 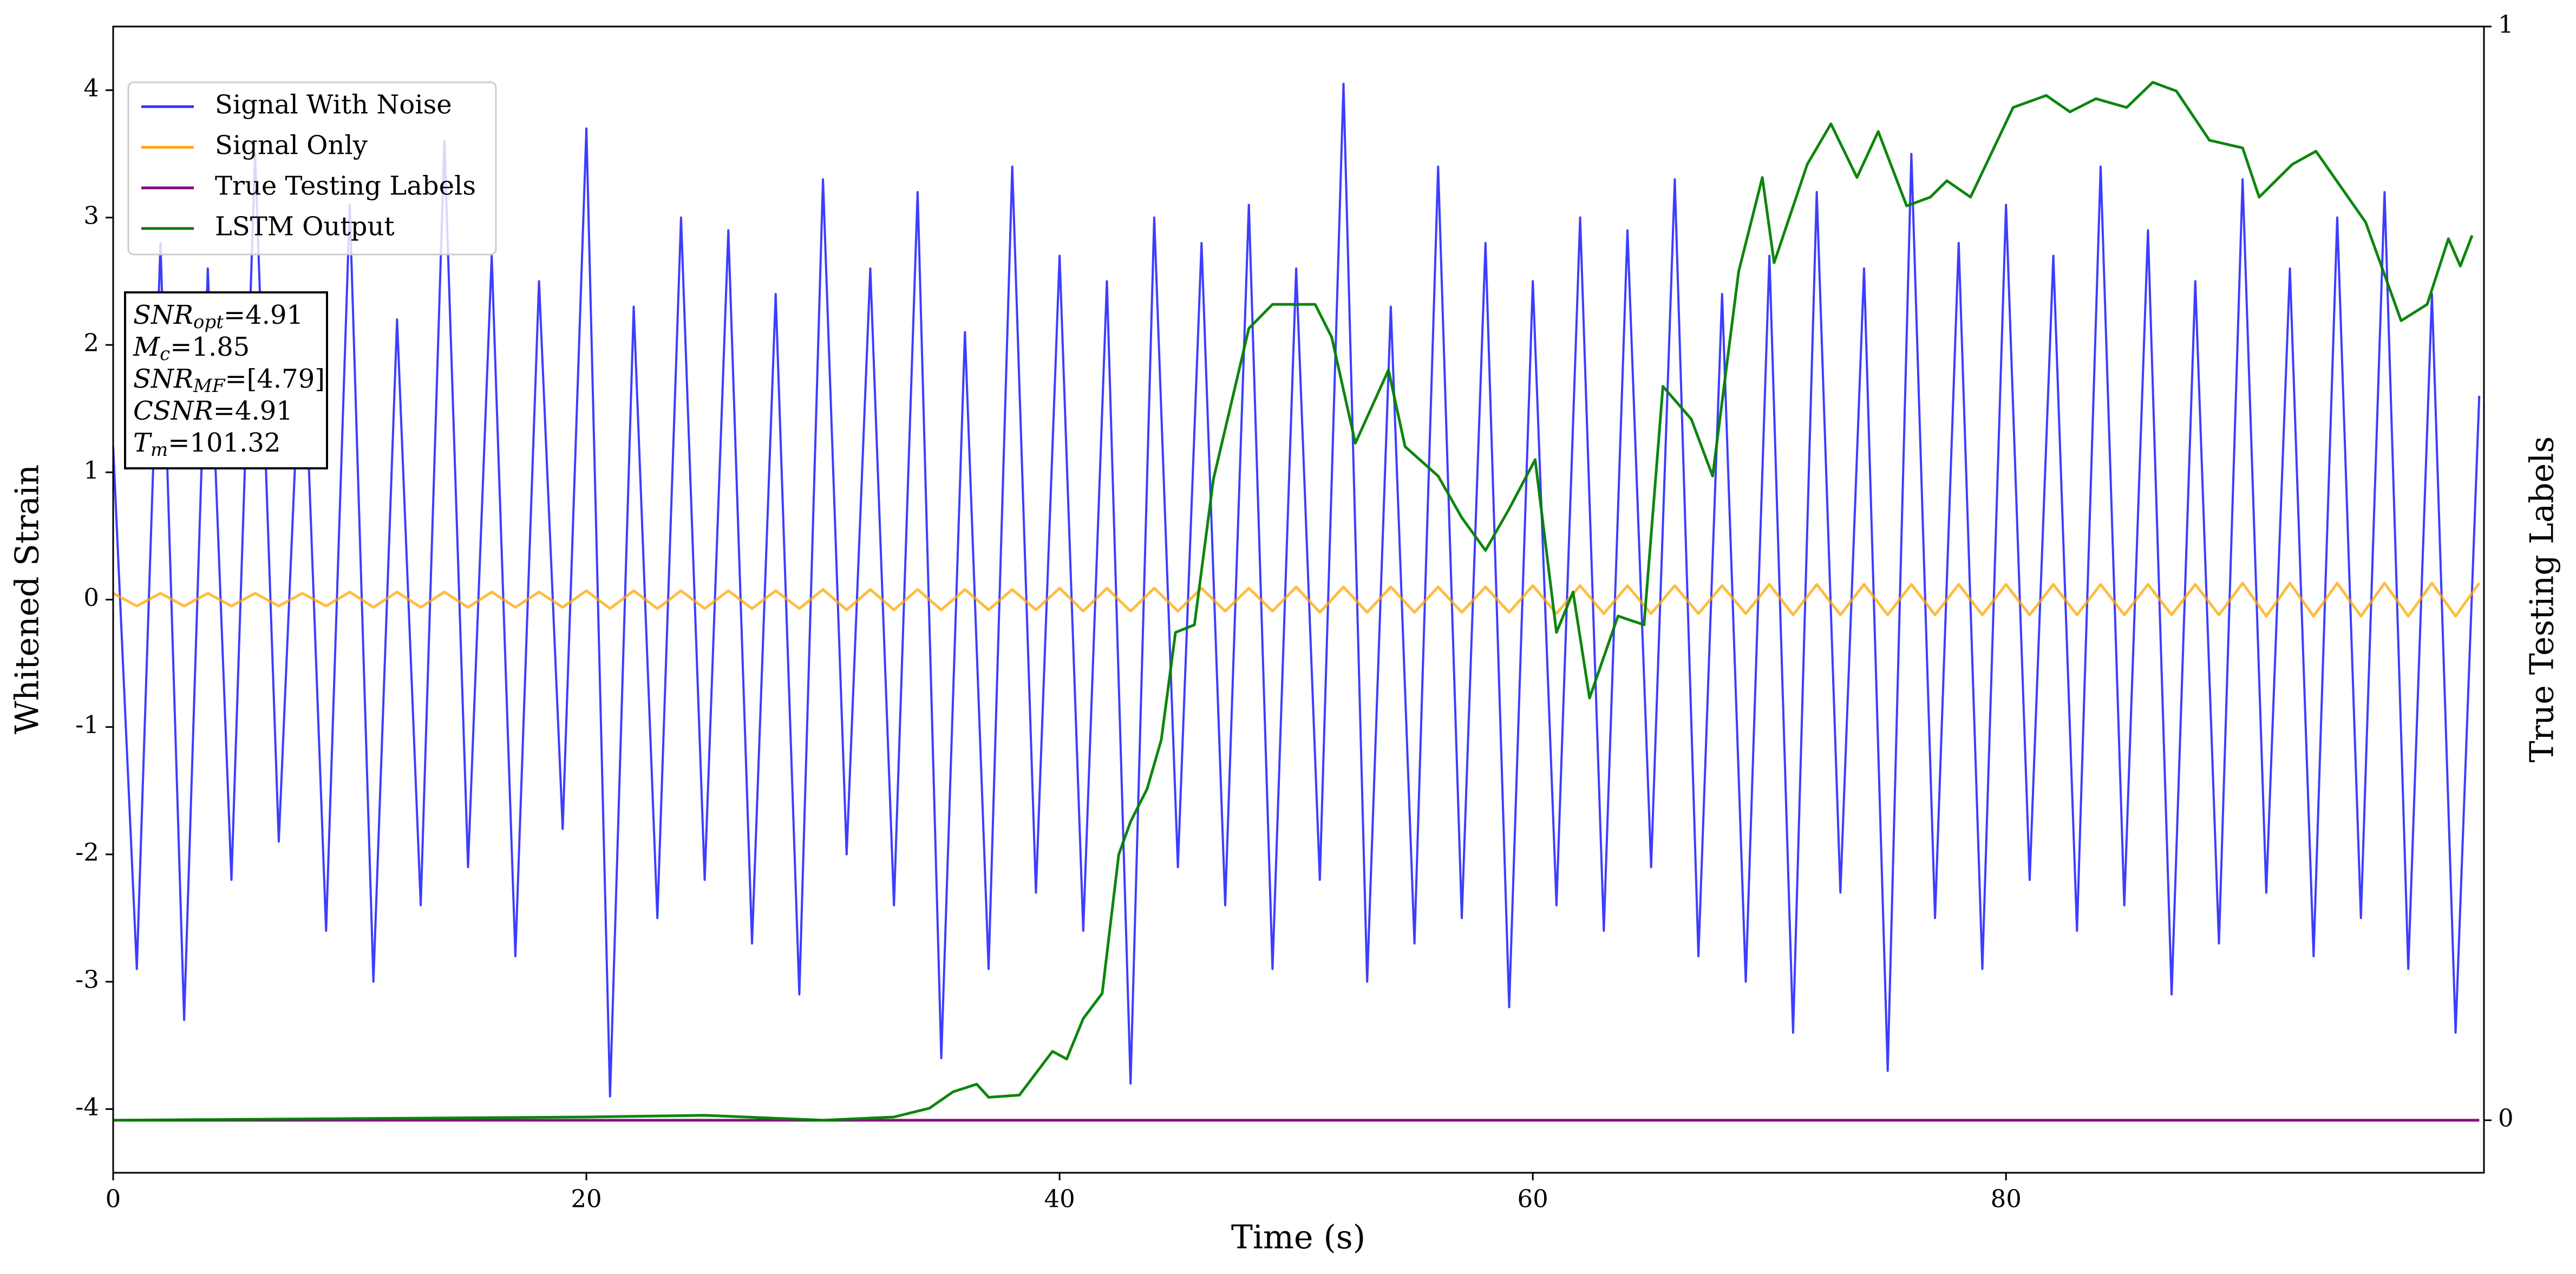 I want to click on annotation-symbol: T, so click(x=142, y=443).